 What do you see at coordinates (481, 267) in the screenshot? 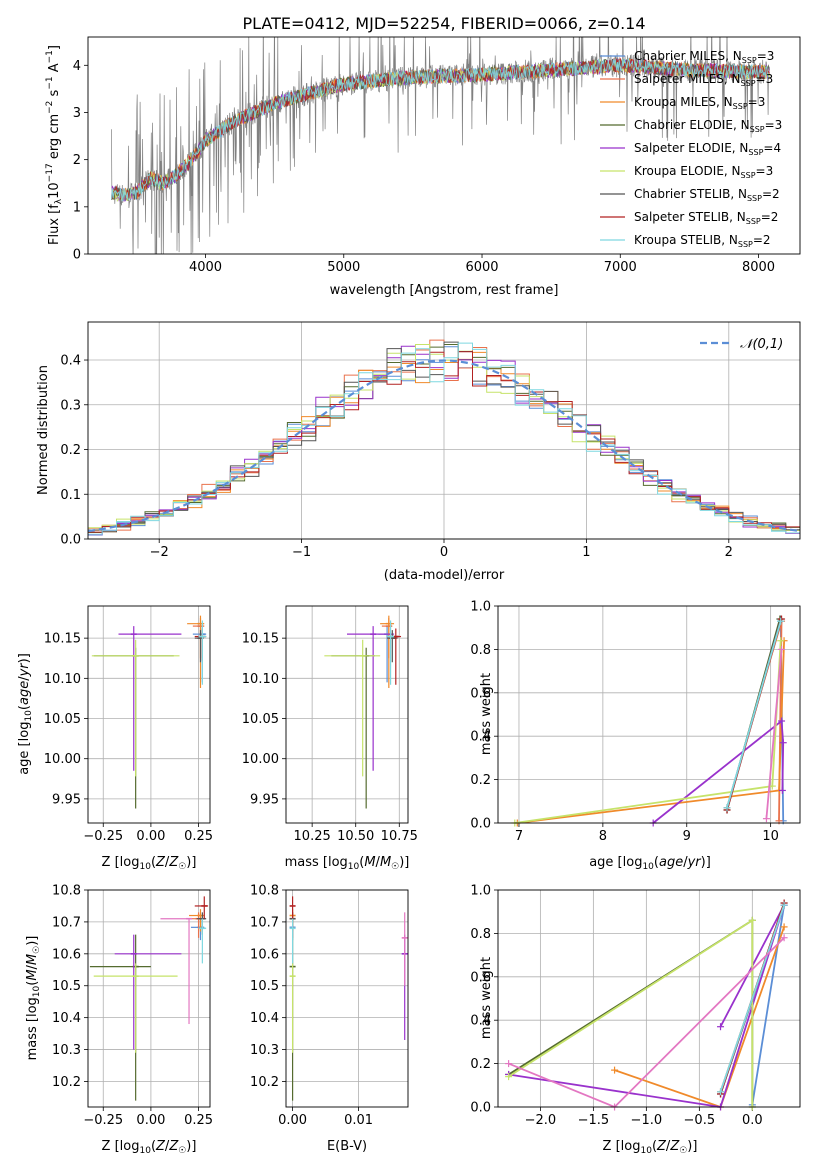
I see `x-tick-label: 6000` at bounding box center [481, 267].